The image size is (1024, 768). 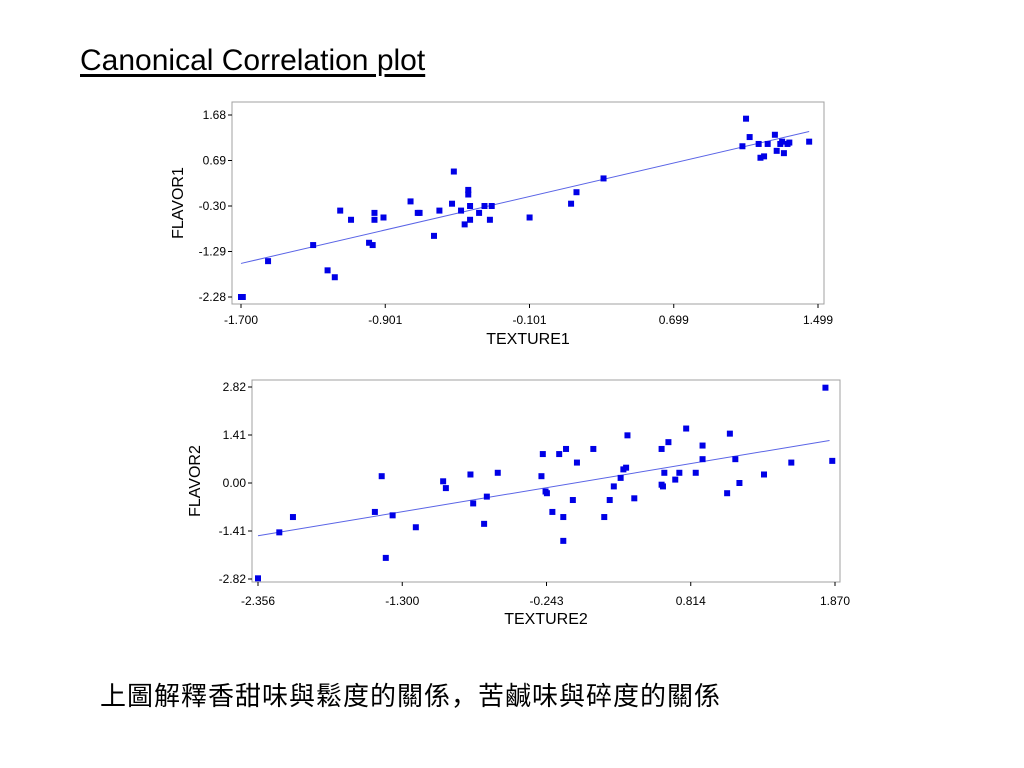 What do you see at coordinates (529, 320) in the screenshot?
I see `x-tick-label: -0.101` at bounding box center [529, 320].